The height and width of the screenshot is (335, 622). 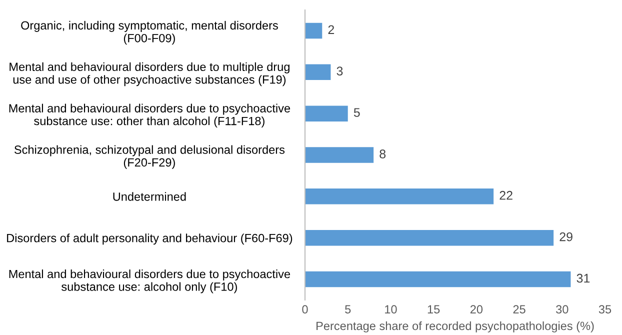 What do you see at coordinates (348, 309) in the screenshot?
I see `x-tick-label: 5` at bounding box center [348, 309].